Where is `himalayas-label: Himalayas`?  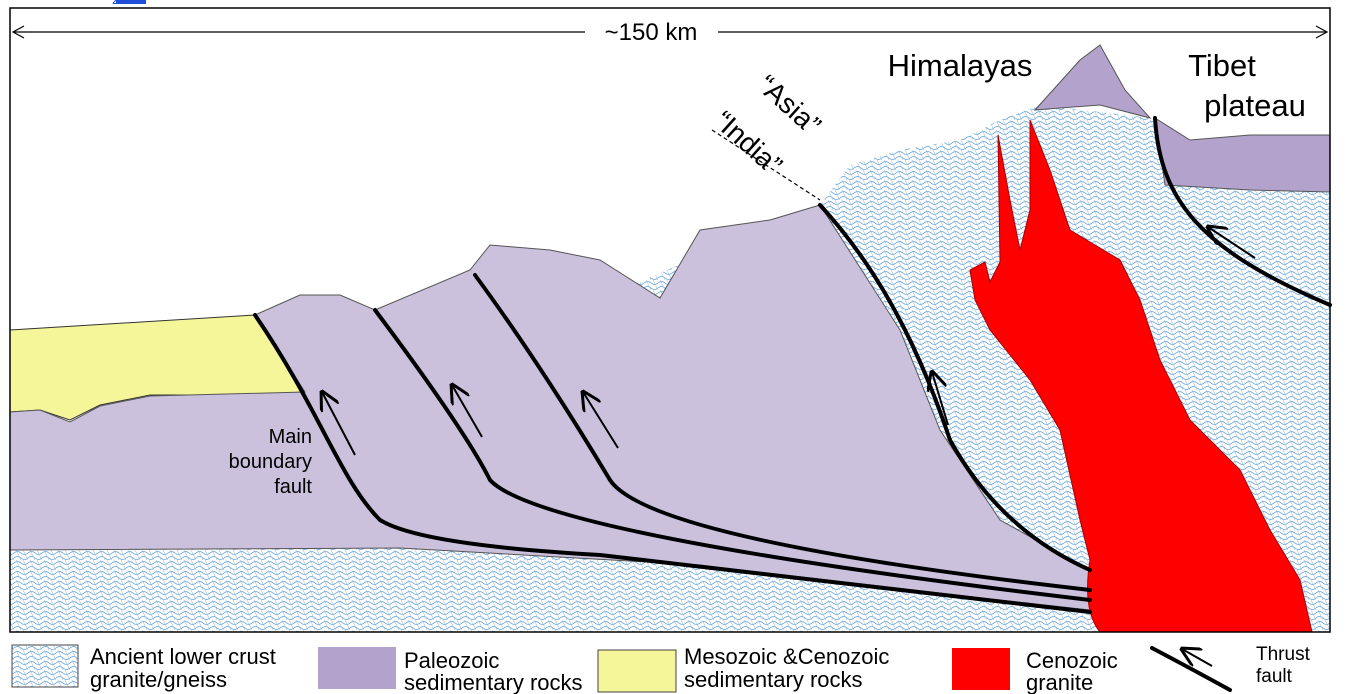 himalayas-label: Himalayas is located at coordinates (960, 65).